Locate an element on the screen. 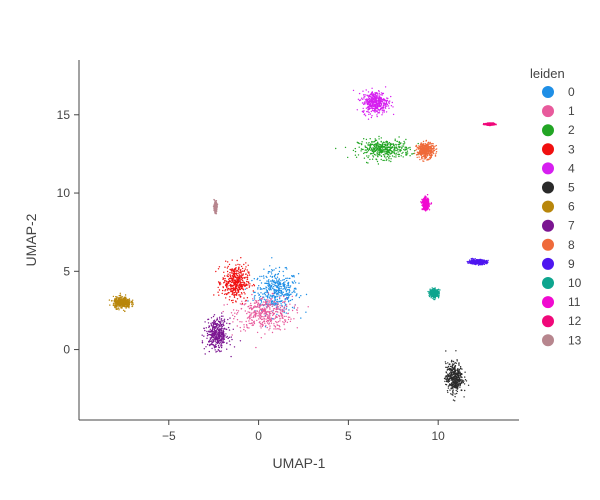 The image size is (600, 500). cluster-9-points is located at coordinates (477, 261).